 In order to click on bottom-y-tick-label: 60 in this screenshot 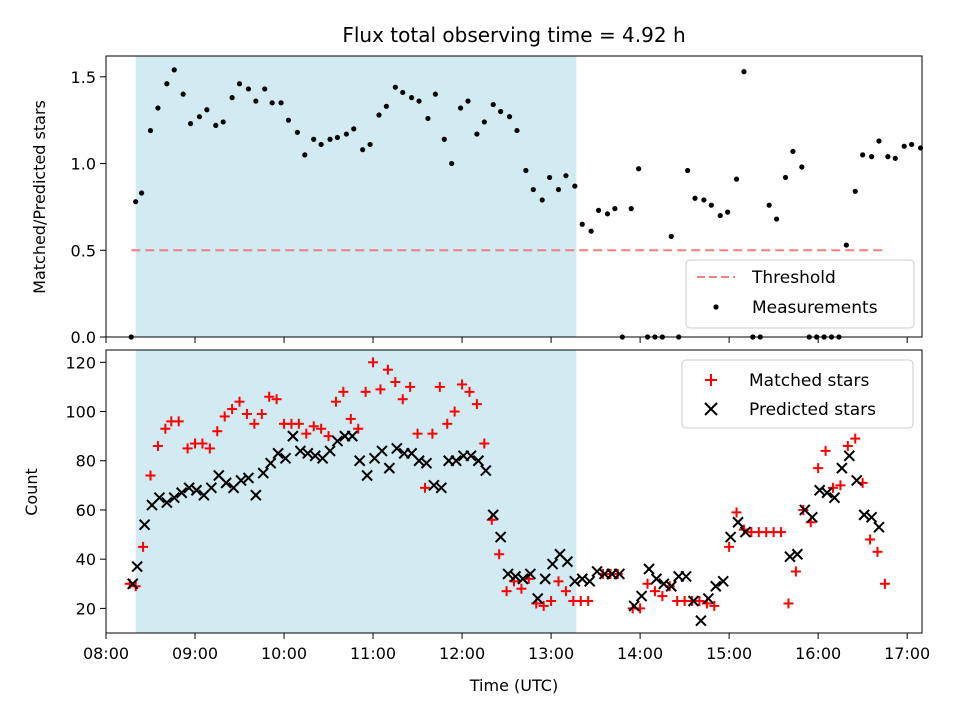, I will do `click(86, 510)`.